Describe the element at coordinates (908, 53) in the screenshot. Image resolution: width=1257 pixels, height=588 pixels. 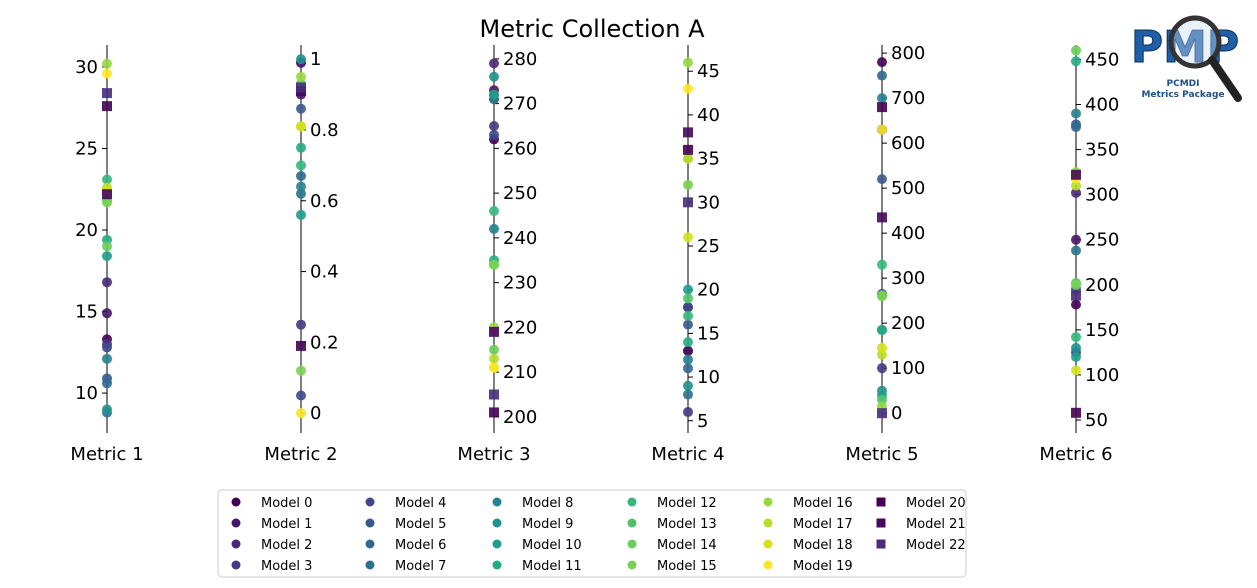
I see `tick-label: 800` at that location.